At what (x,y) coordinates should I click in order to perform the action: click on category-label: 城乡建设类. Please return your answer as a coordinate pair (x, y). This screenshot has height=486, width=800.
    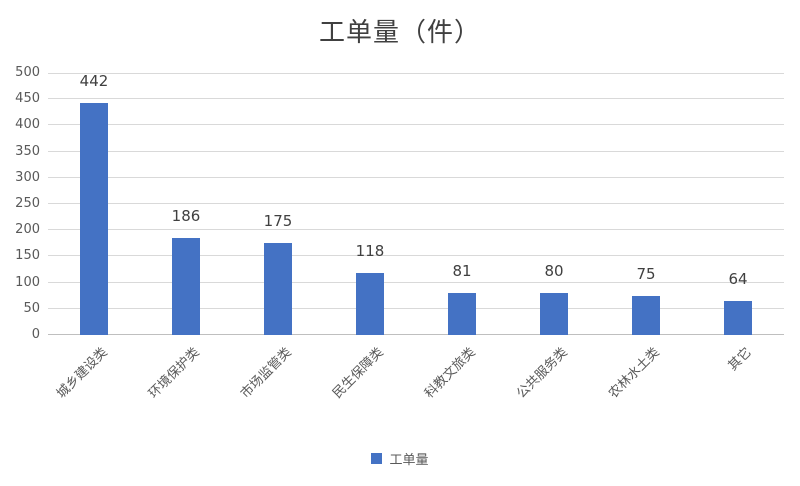
    Looking at the image, I should click on (82, 373).